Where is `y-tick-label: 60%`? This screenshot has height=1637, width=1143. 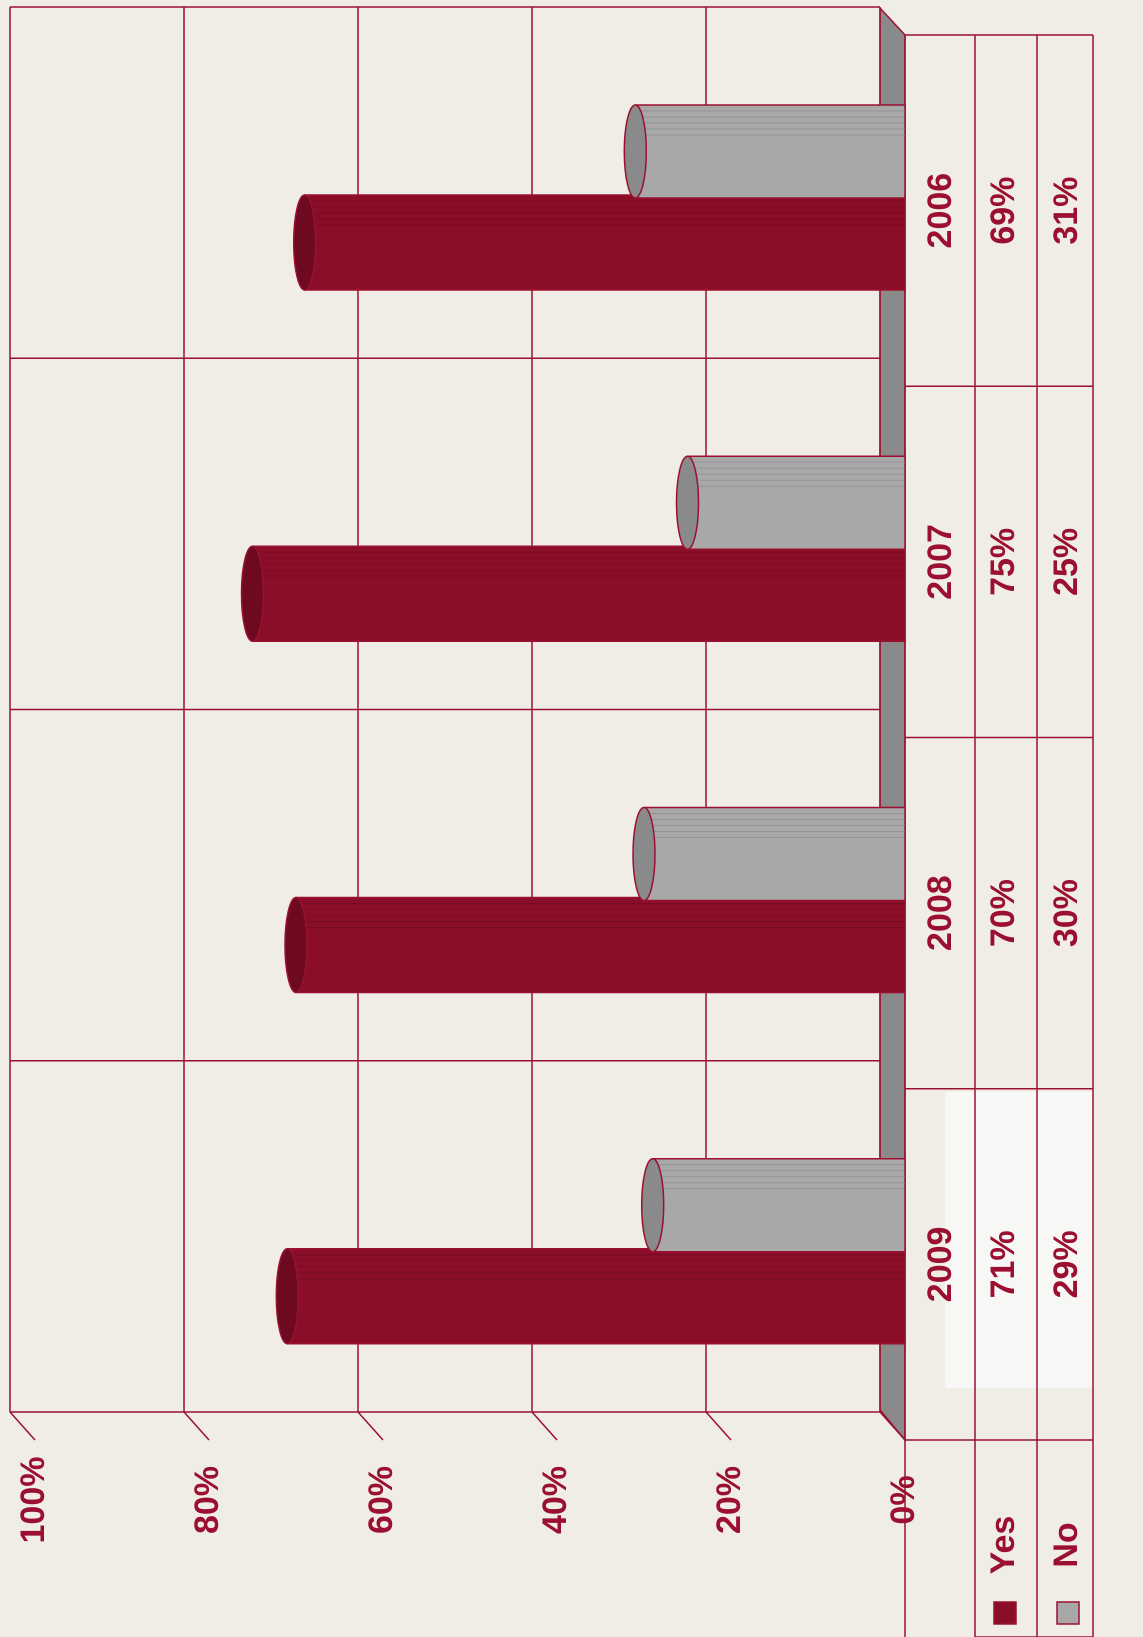 y-tick-label: 60% is located at coordinates (381, 1500).